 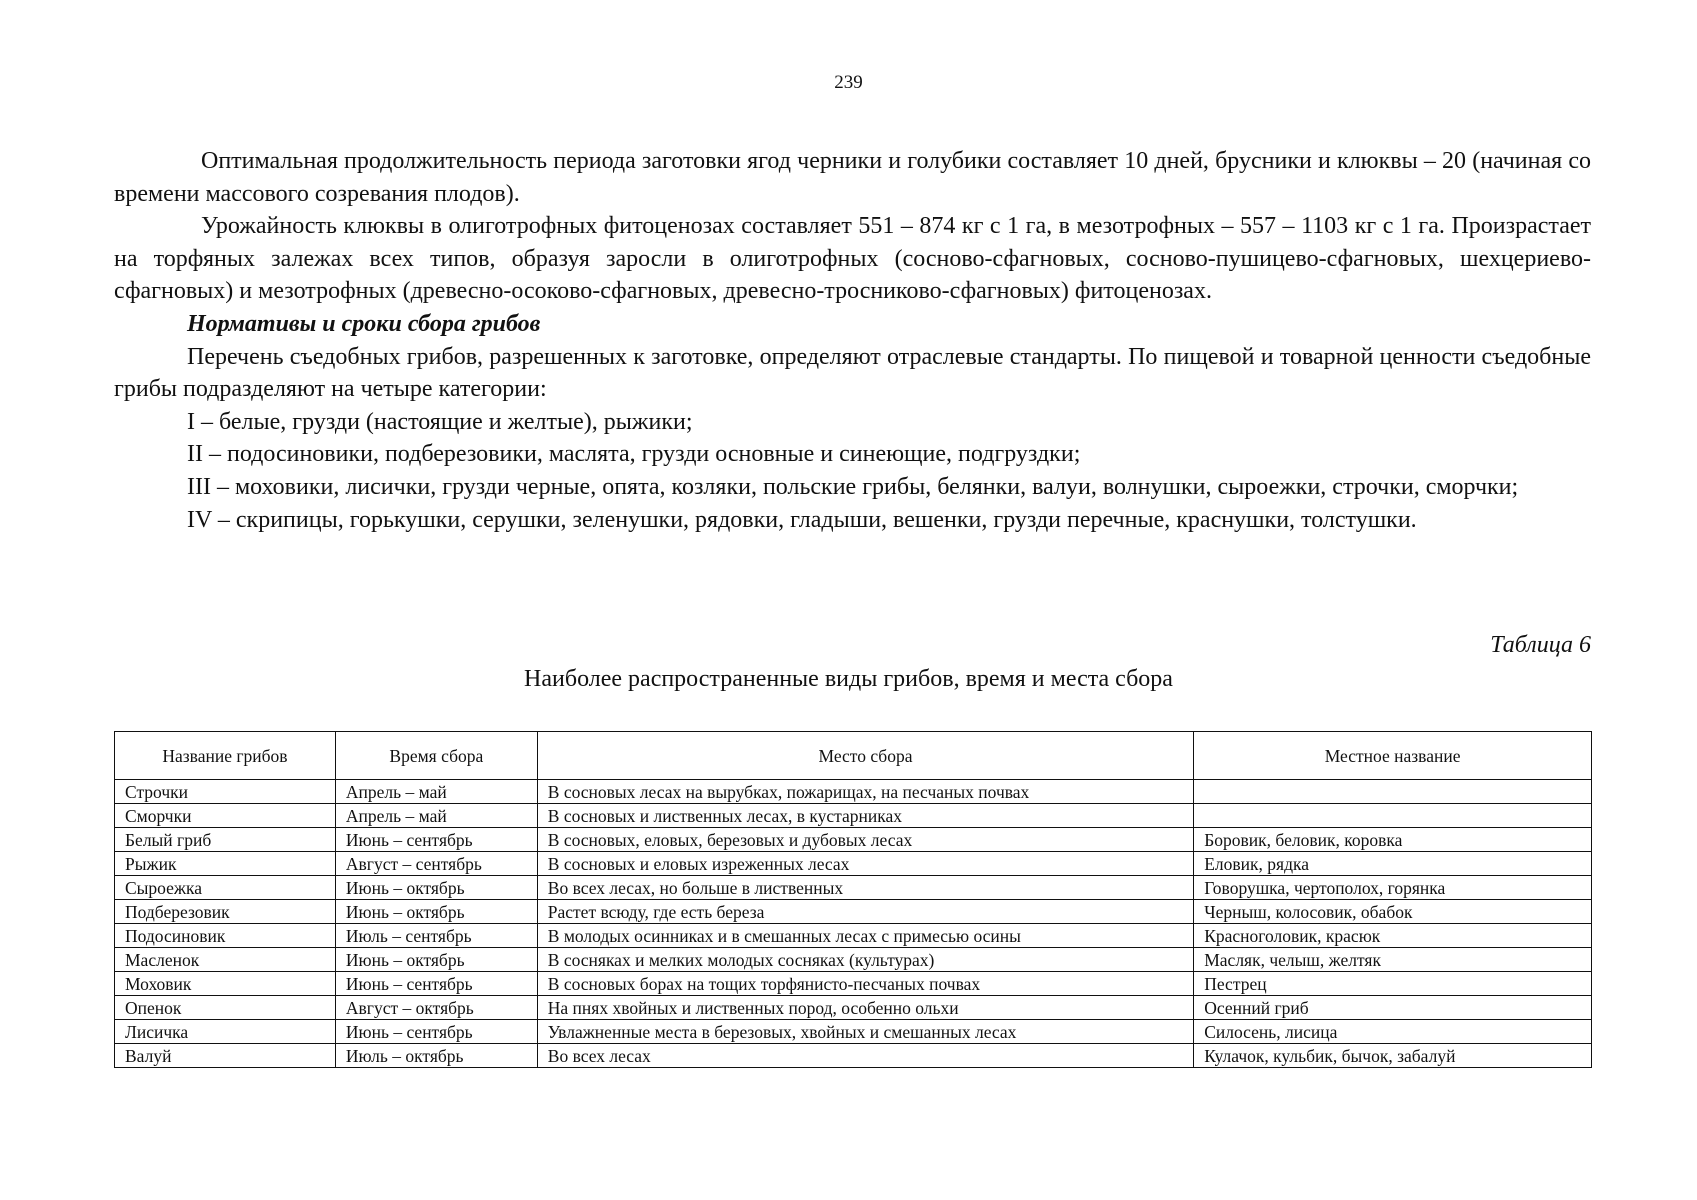 What do you see at coordinates (225, 911) in the screenshot?
I see `table-cell: Подберезовик` at bounding box center [225, 911].